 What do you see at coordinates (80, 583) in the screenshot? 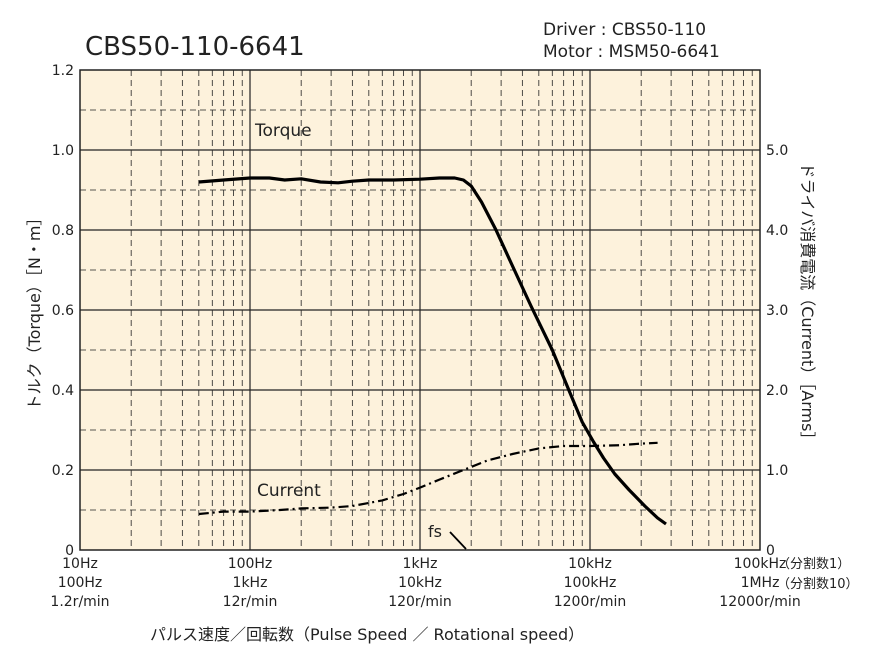
I see `x-tick-label-row2: 100Hz` at bounding box center [80, 583].